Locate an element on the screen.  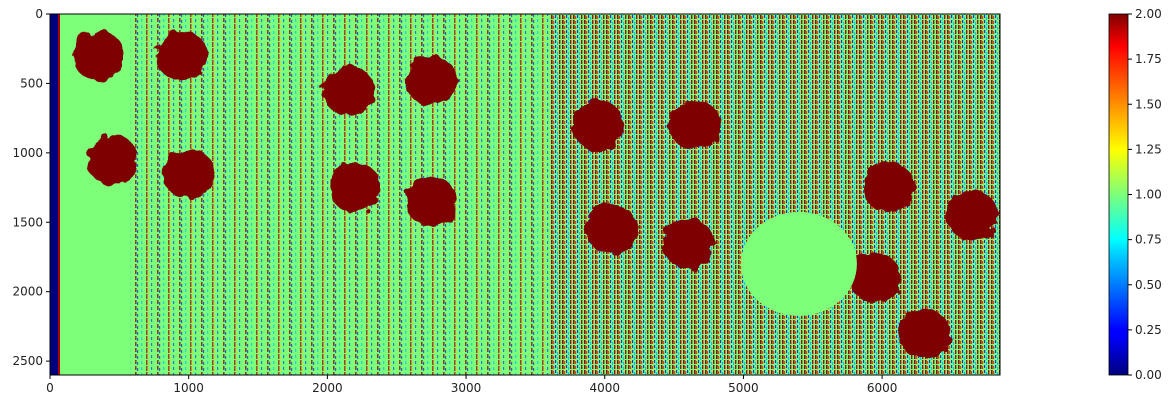
x-tick-label: 0 is located at coordinates (50, 388).